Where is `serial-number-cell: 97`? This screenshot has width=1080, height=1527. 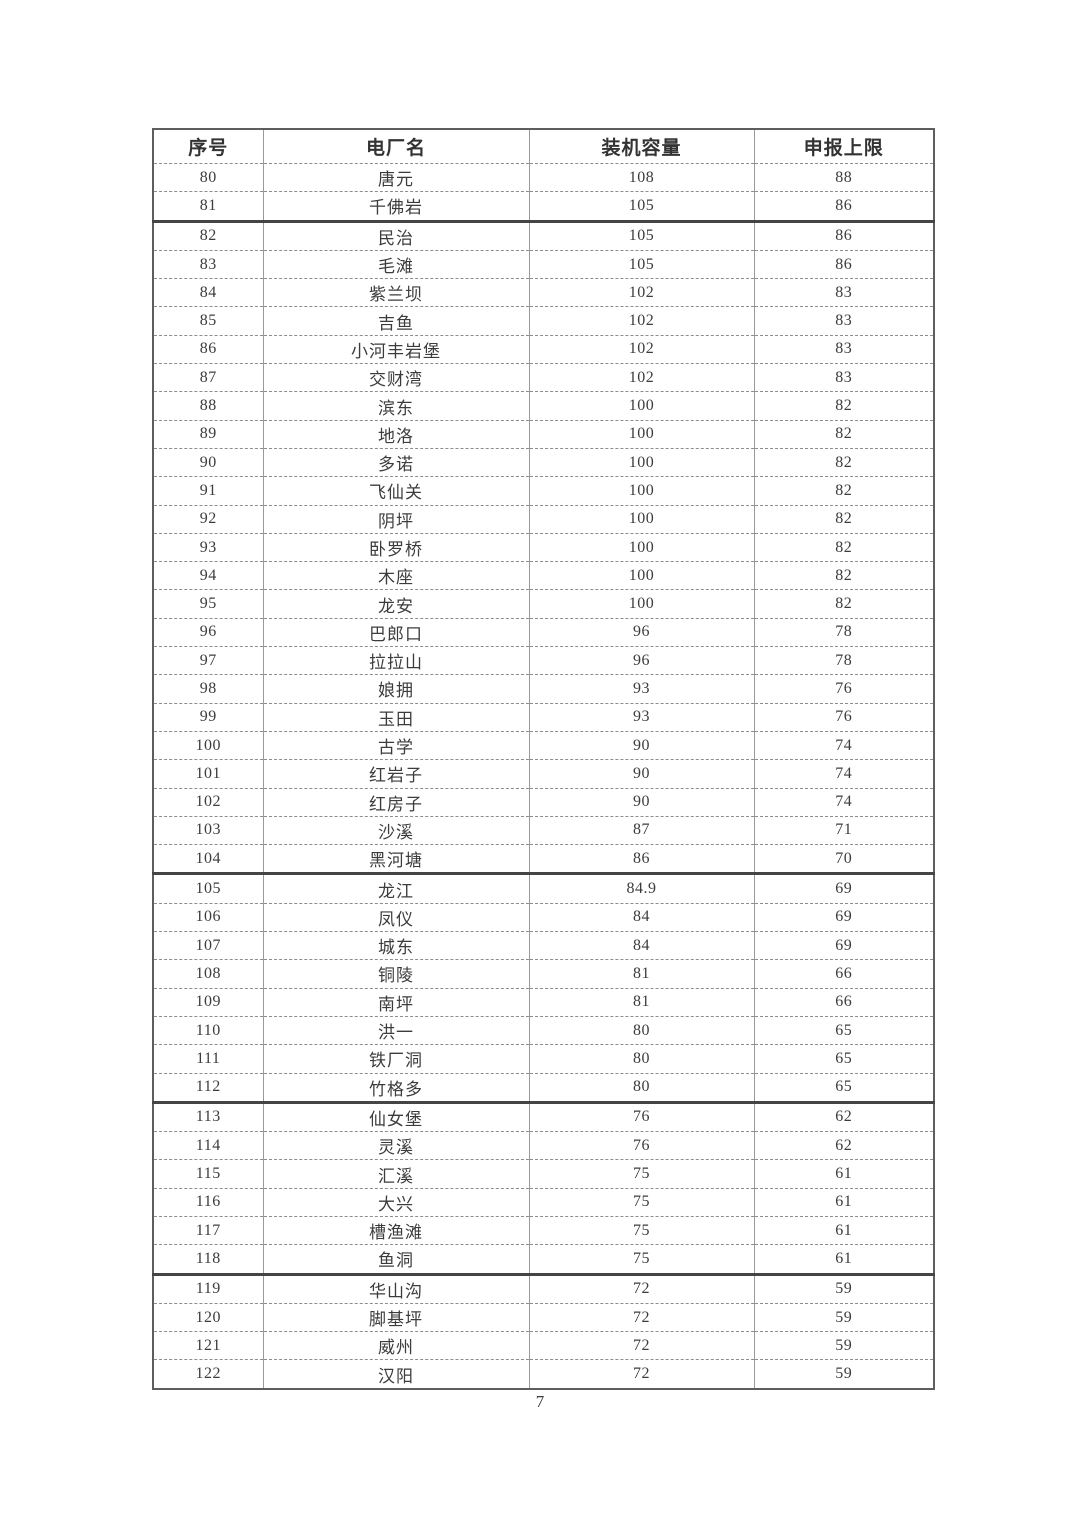 serial-number-cell: 97 is located at coordinates (208, 661).